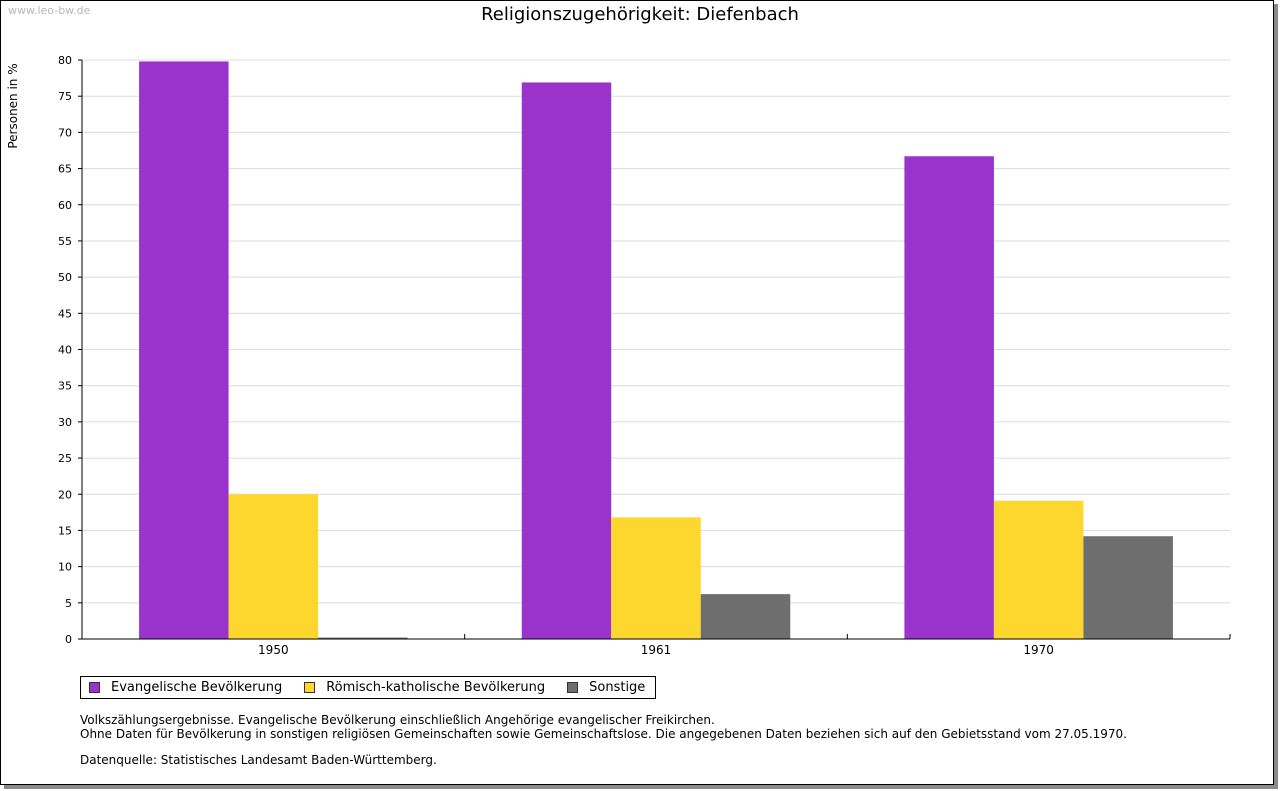  Describe the element at coordinates (68, 603) in the screenshot. I see `y-tick-label: 5` at that location.